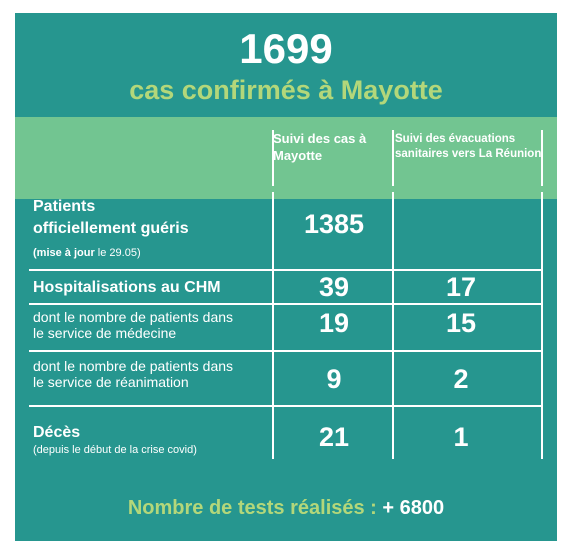 This screenshot has width=573, height=557. What do you see at coordinates (105, 333) in the screenshot?
I see `row-label-medicine-line2: le service de médecine` at bounding box center [105, 333].